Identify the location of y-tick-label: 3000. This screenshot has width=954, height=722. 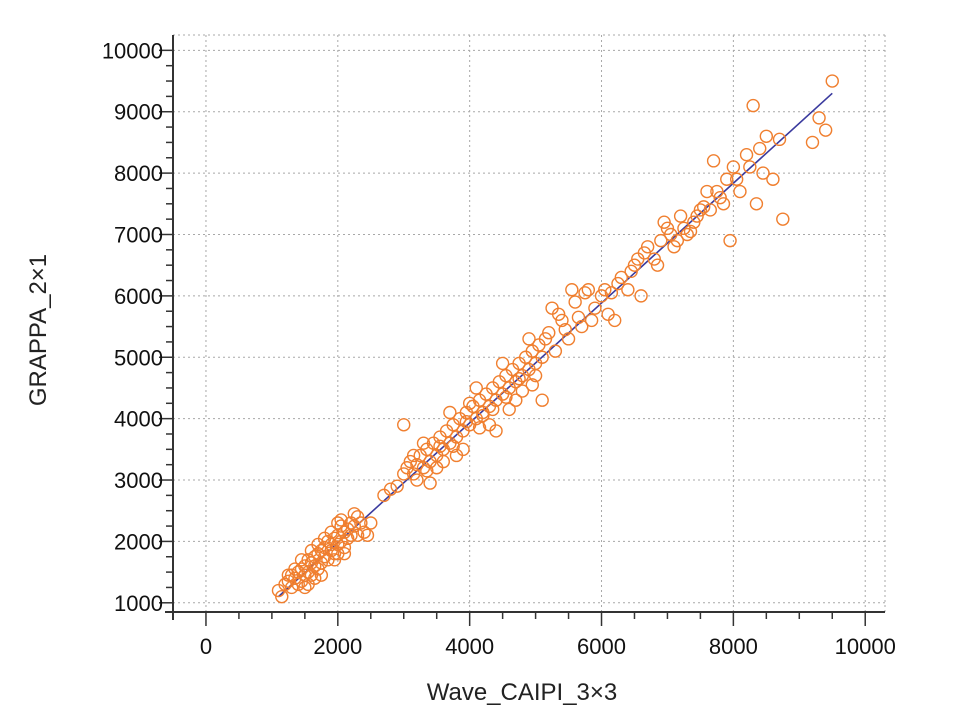
(138, 480).